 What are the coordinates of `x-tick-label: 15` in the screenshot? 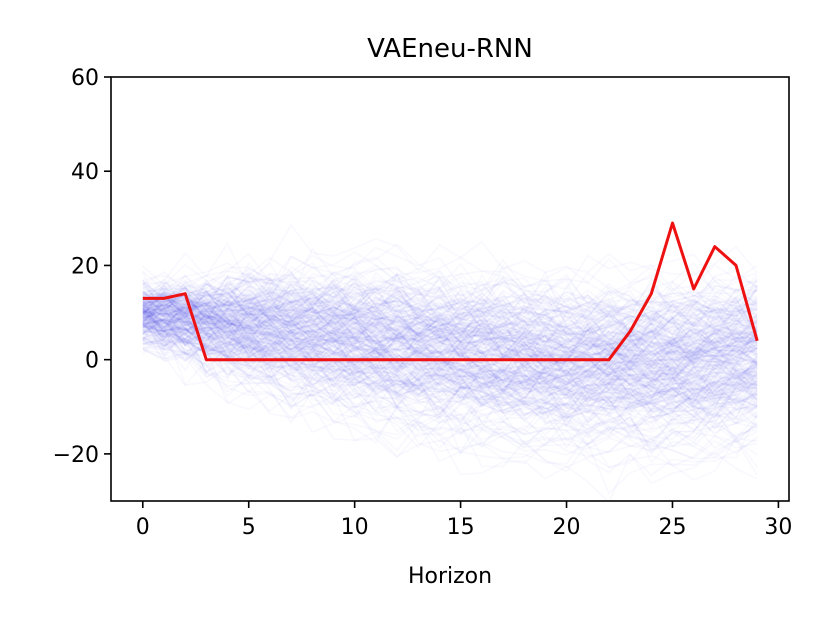 It's located at (461, 527).